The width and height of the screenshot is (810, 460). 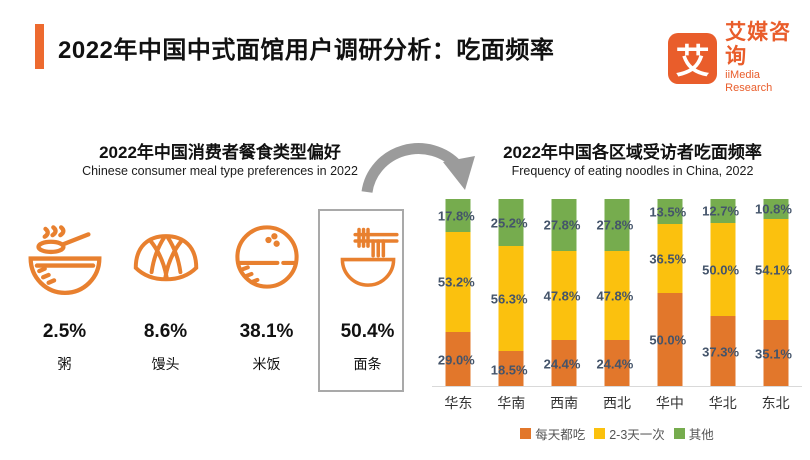 I want to click on segment-value-label: 36.5%, so click(x=668, y=259).